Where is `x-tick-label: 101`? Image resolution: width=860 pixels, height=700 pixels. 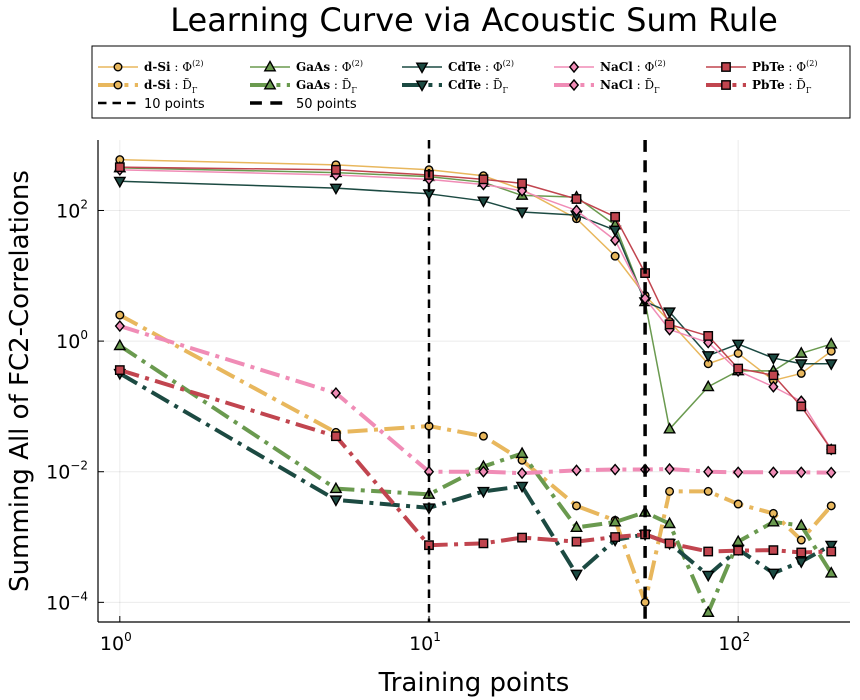
x-tick-label: 101 is located at coordinates (425, 642).